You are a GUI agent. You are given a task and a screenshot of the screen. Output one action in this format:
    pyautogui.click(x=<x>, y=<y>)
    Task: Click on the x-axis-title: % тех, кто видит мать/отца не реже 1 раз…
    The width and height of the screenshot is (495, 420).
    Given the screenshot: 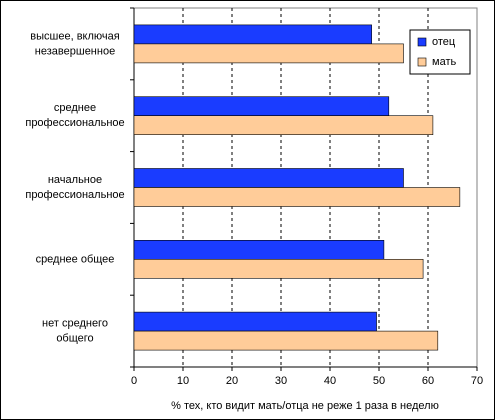 What is the action you would take?
    pyautogui.click(x=305, y=406)
    